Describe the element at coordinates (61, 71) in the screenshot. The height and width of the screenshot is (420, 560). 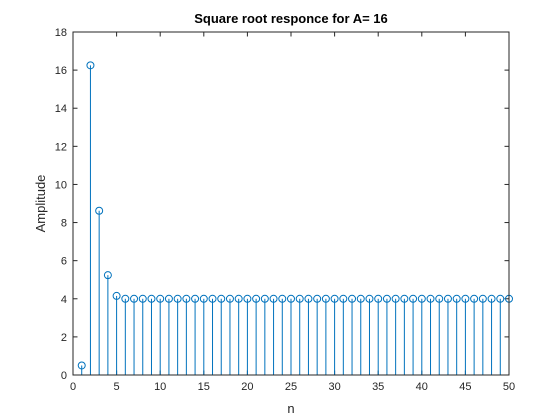
I see `y-tick-label: 16` at that location.